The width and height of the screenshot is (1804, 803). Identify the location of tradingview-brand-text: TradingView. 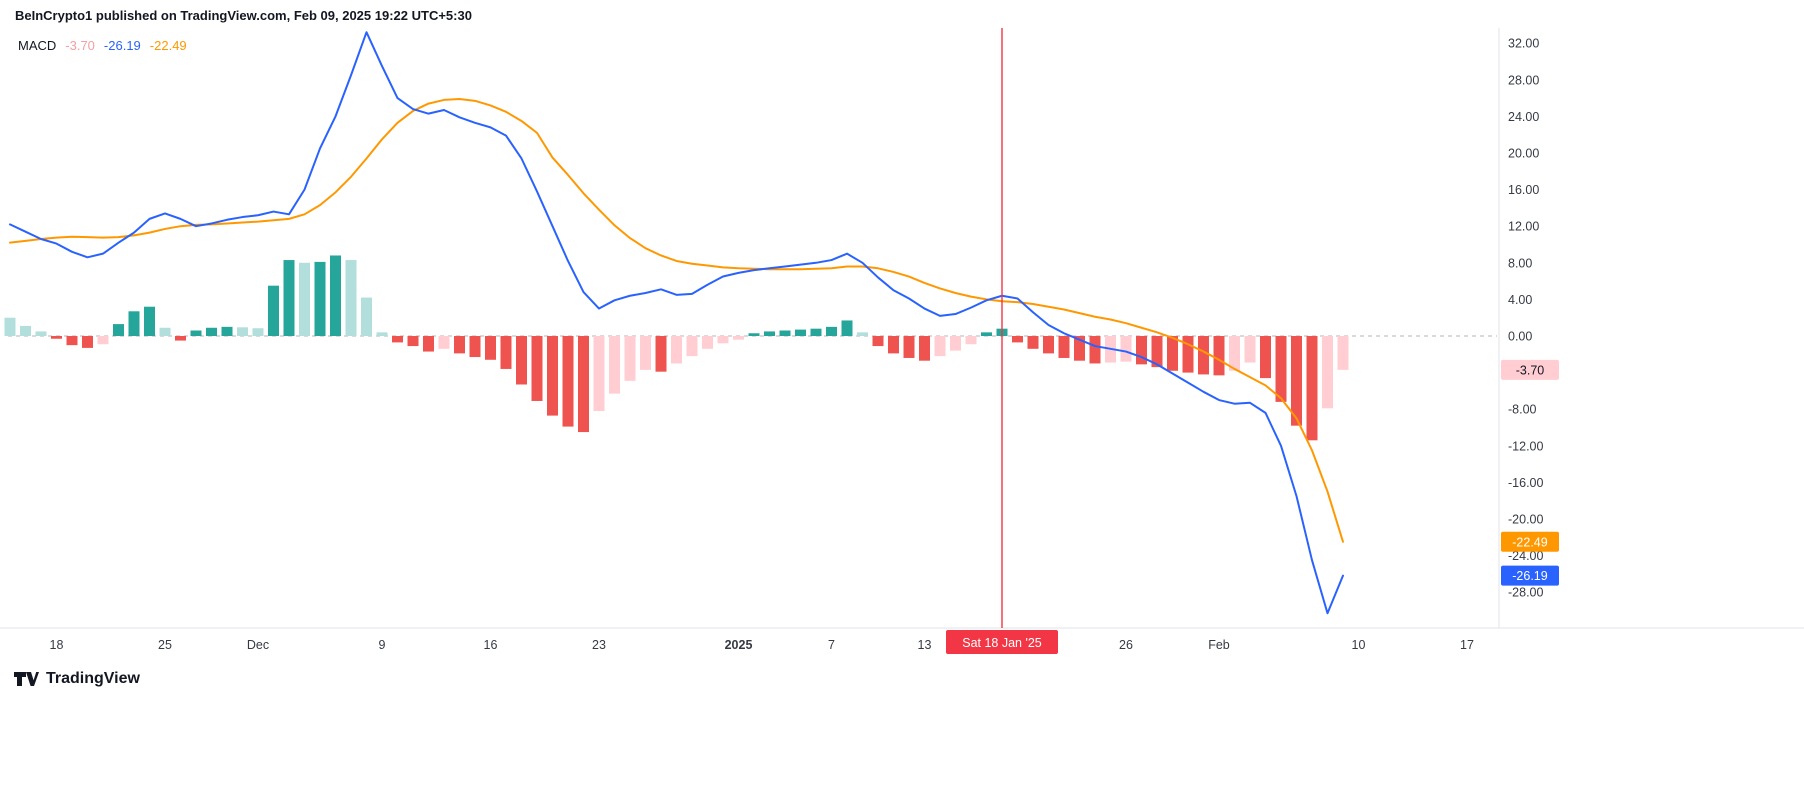
(93, 678).